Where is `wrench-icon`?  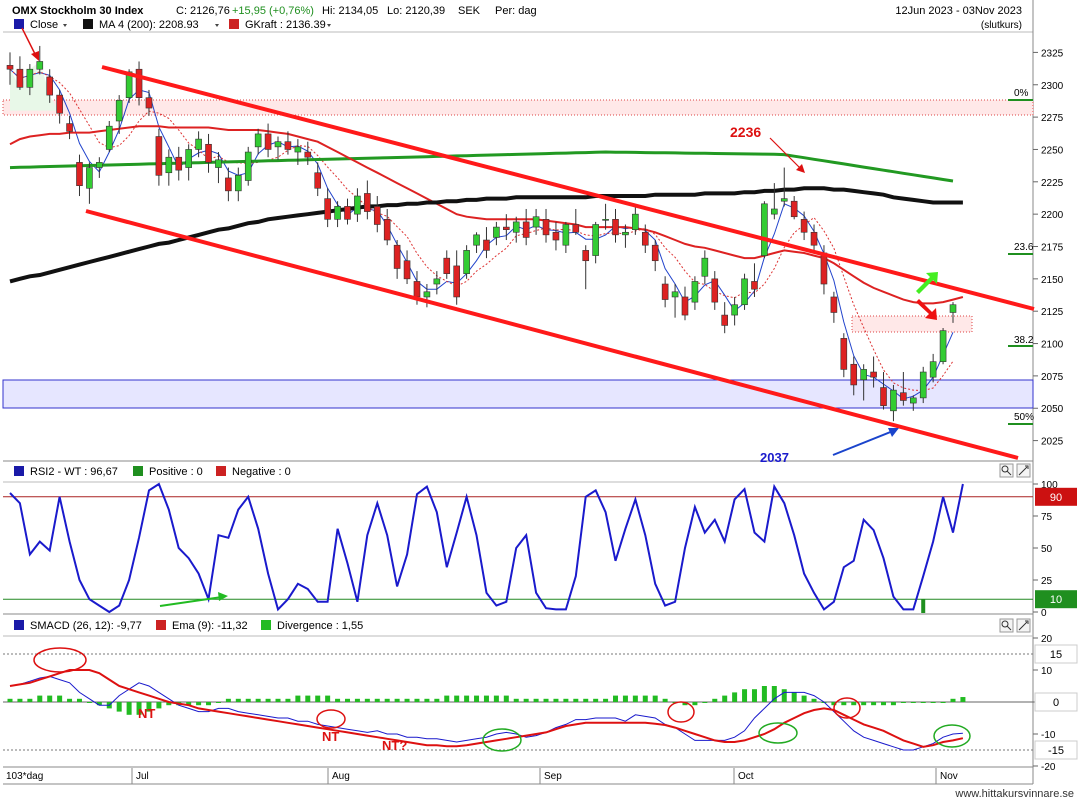
wrench-icon is located at coordinates (1023, 625).